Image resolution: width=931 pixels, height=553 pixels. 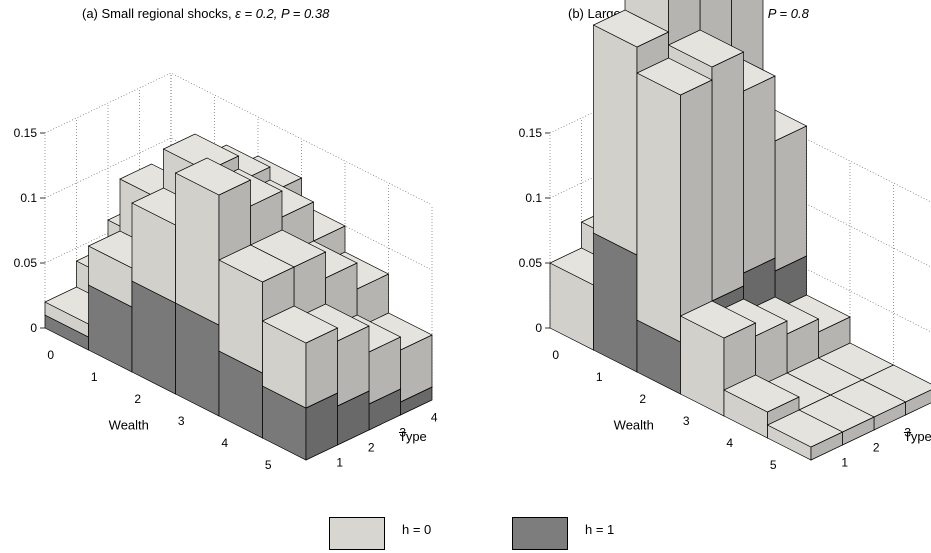 I want to click on legend-label-h1: h = 1, so click(x=600, y=529).